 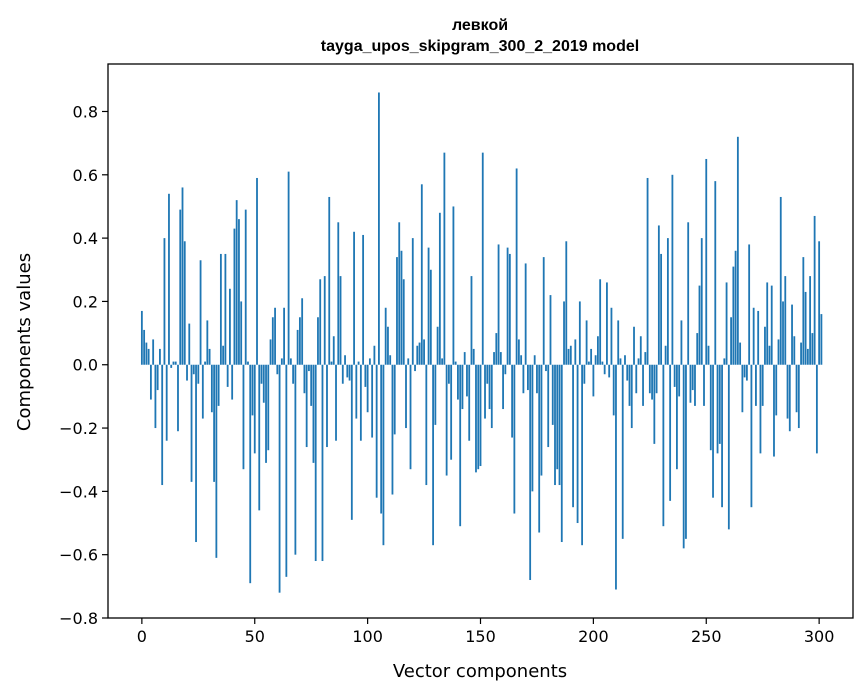 What do you see at coordinates (593, 636) in the screenshot?
I see `x-tick-label: 200` at bounding box center [593, 636].